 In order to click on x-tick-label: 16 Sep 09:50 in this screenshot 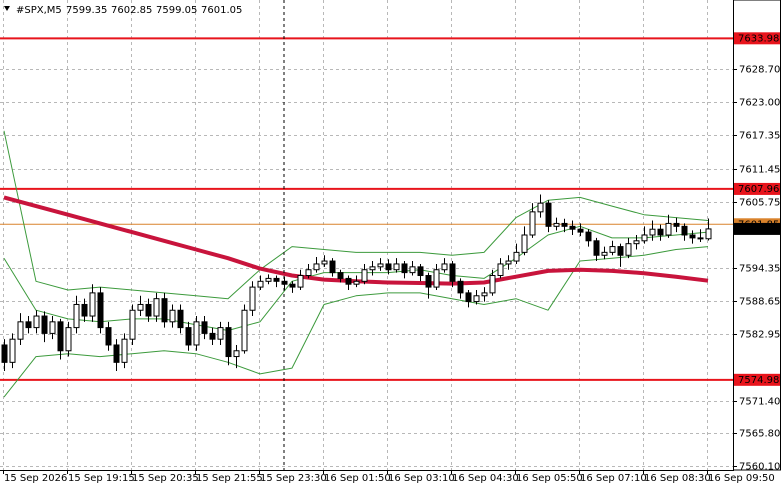, I will do `click(741, 478)`.